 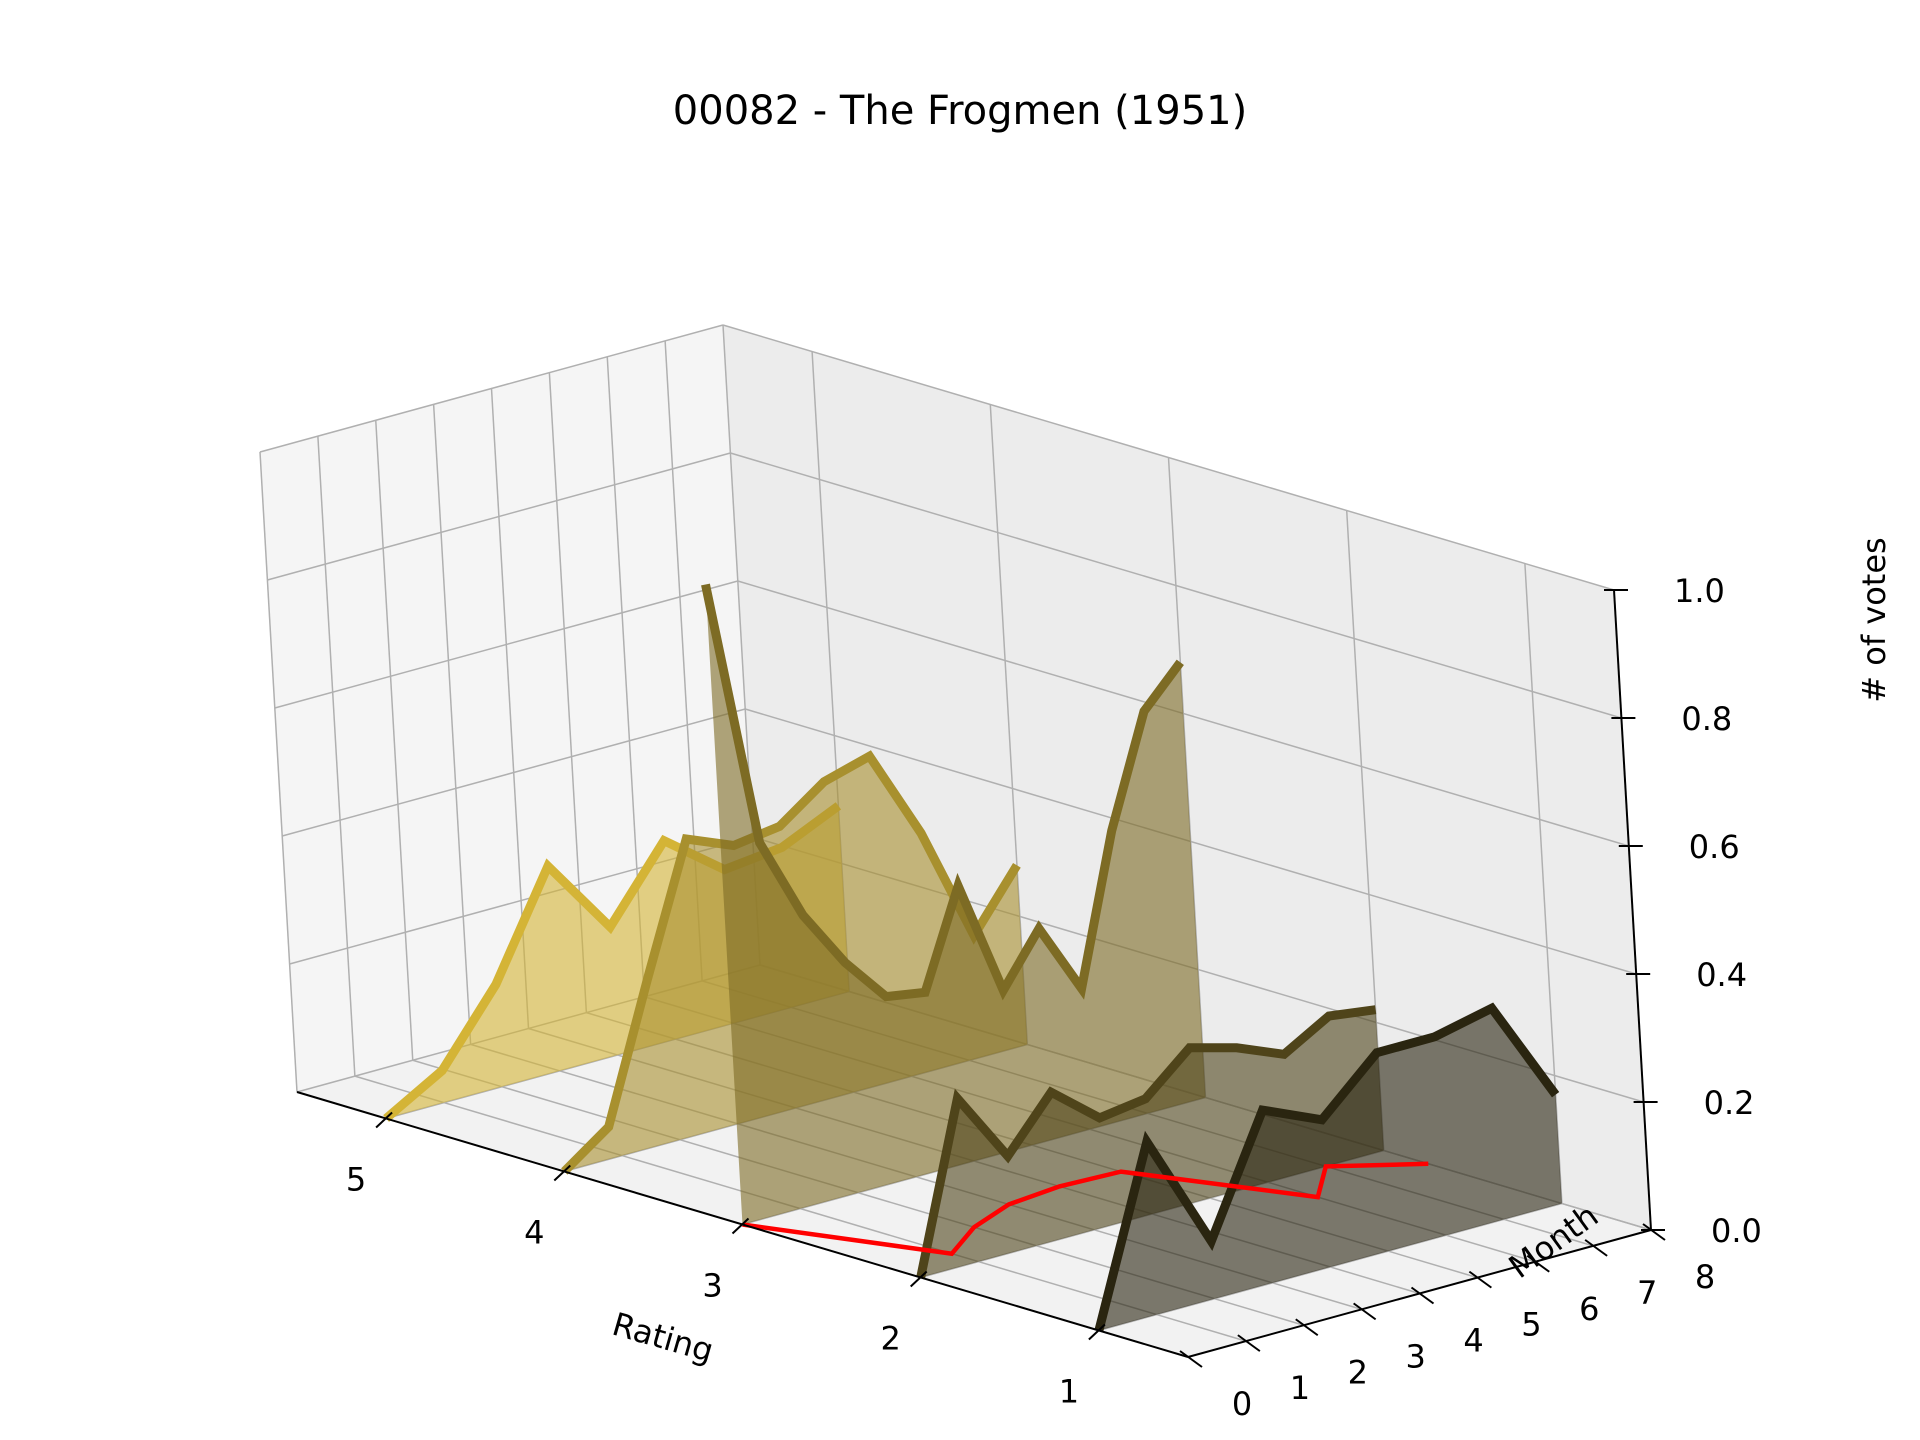 I want to click on month-tick-label: 0, so click(x=1242, y=1404).